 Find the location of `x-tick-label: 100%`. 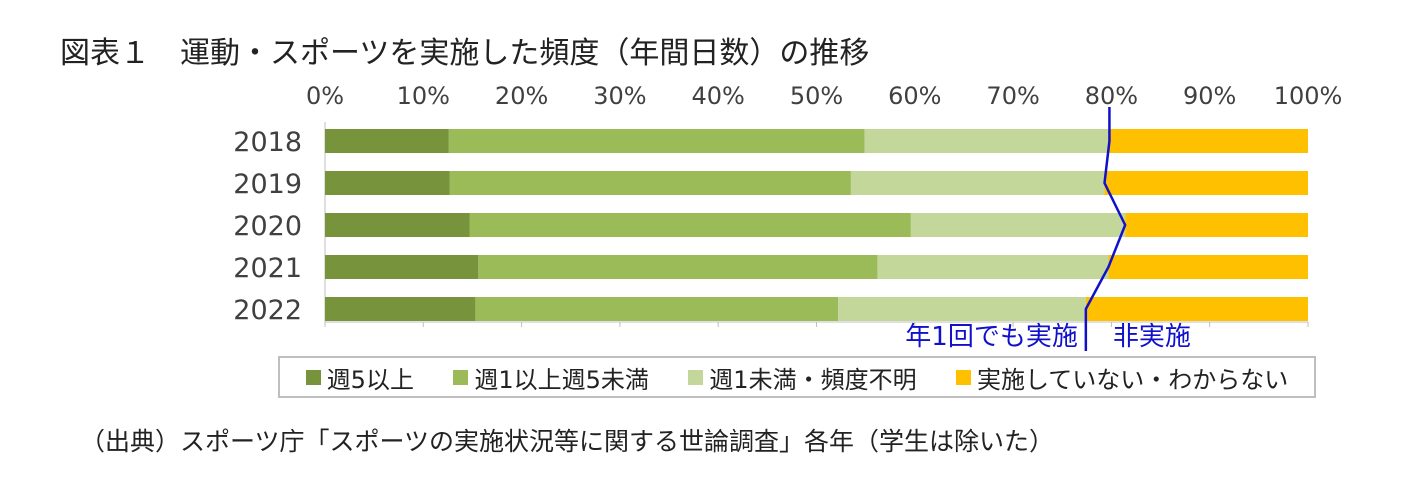

x-tick-label: 100% is located at coordinates (1308, 96).